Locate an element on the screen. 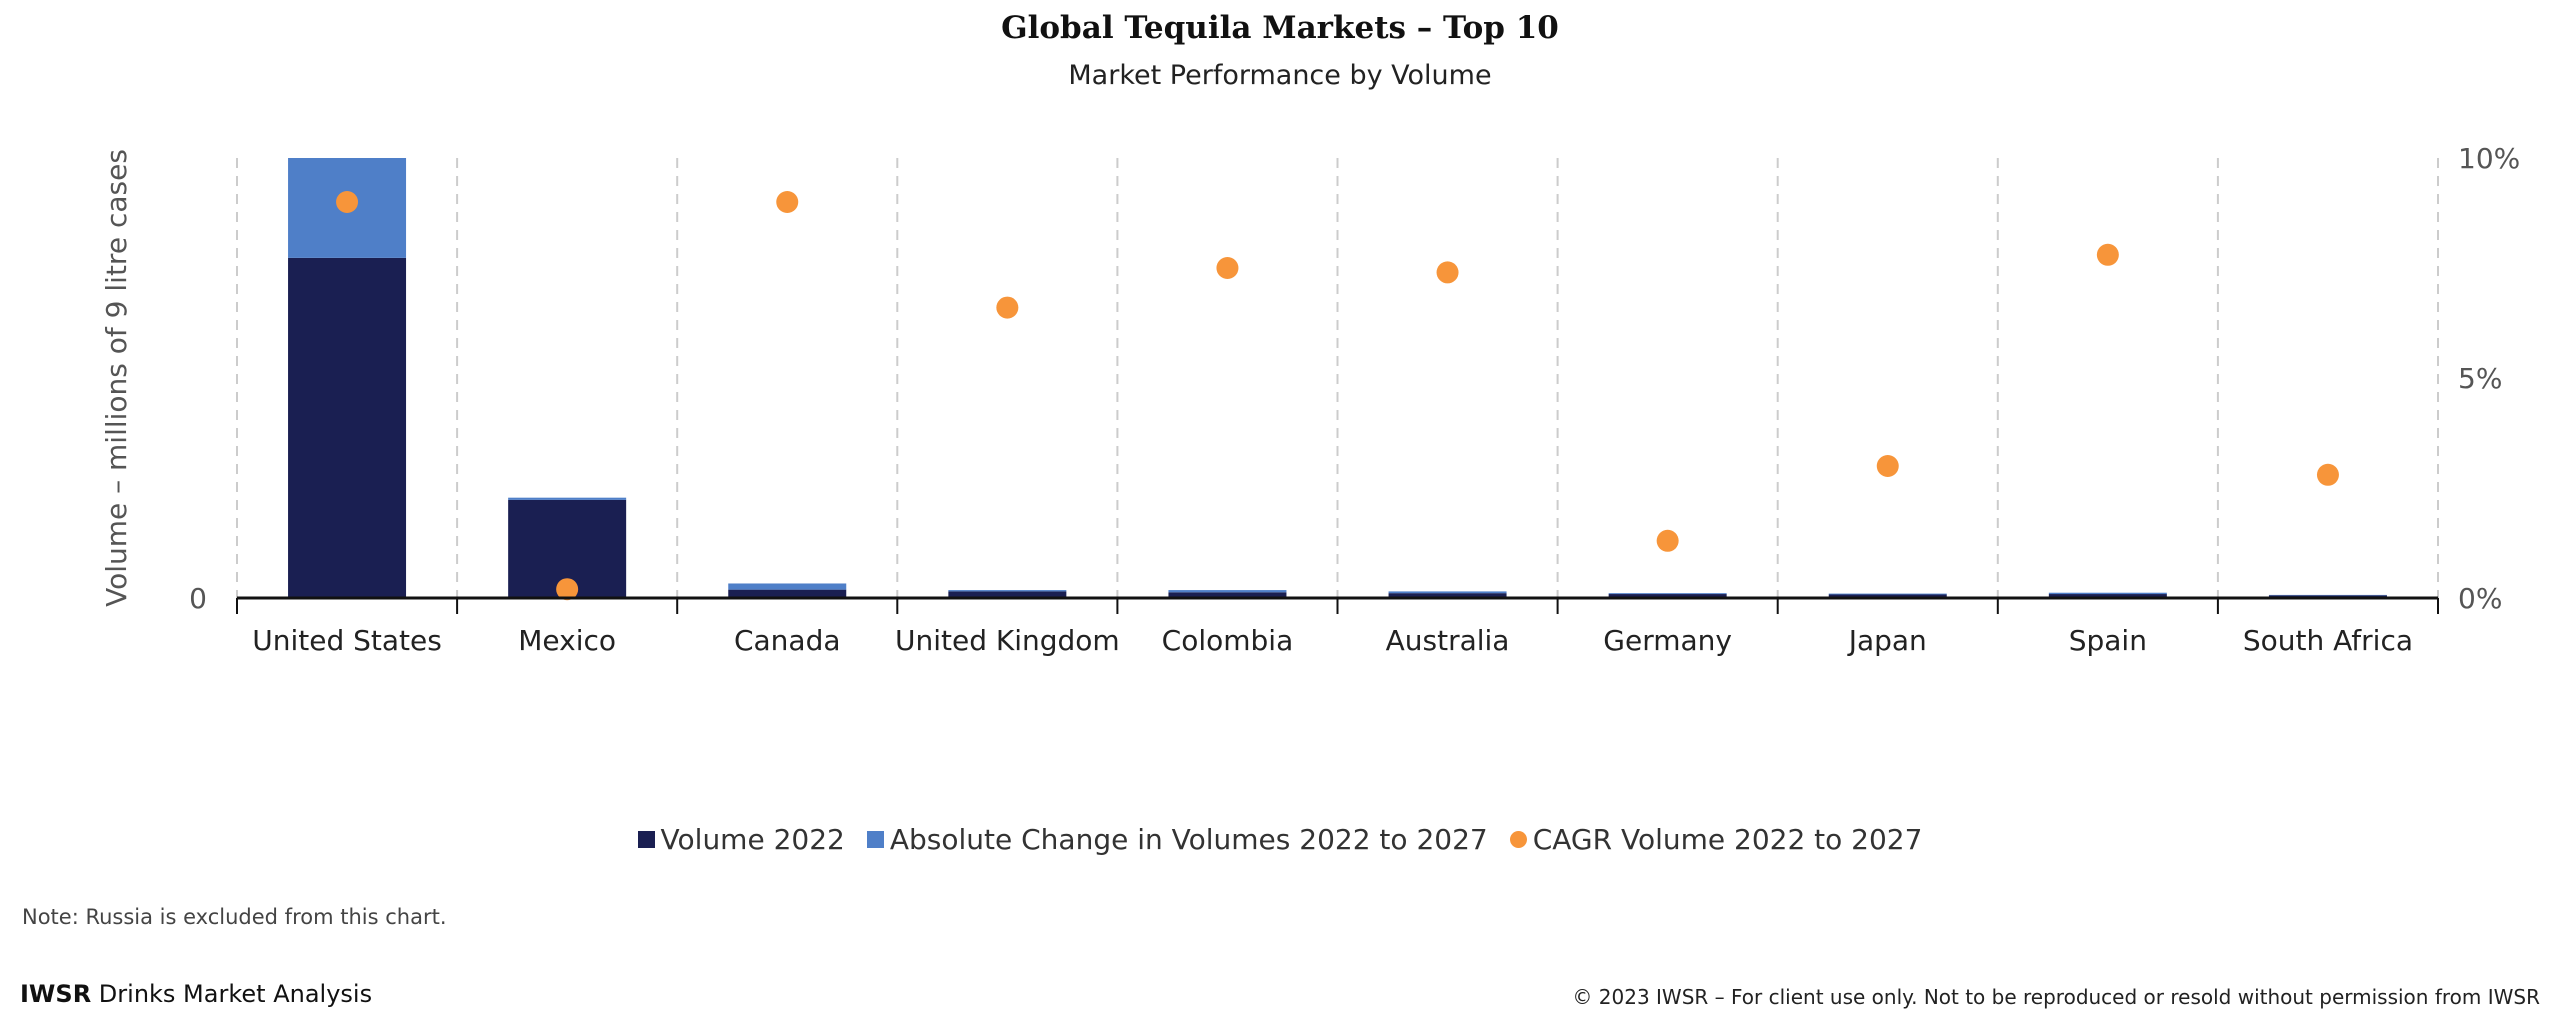 This screenshot has width=2560, height=1032. y-axis-label: Volume – millions of 9 litre cases is located at coordinates (116, 378).